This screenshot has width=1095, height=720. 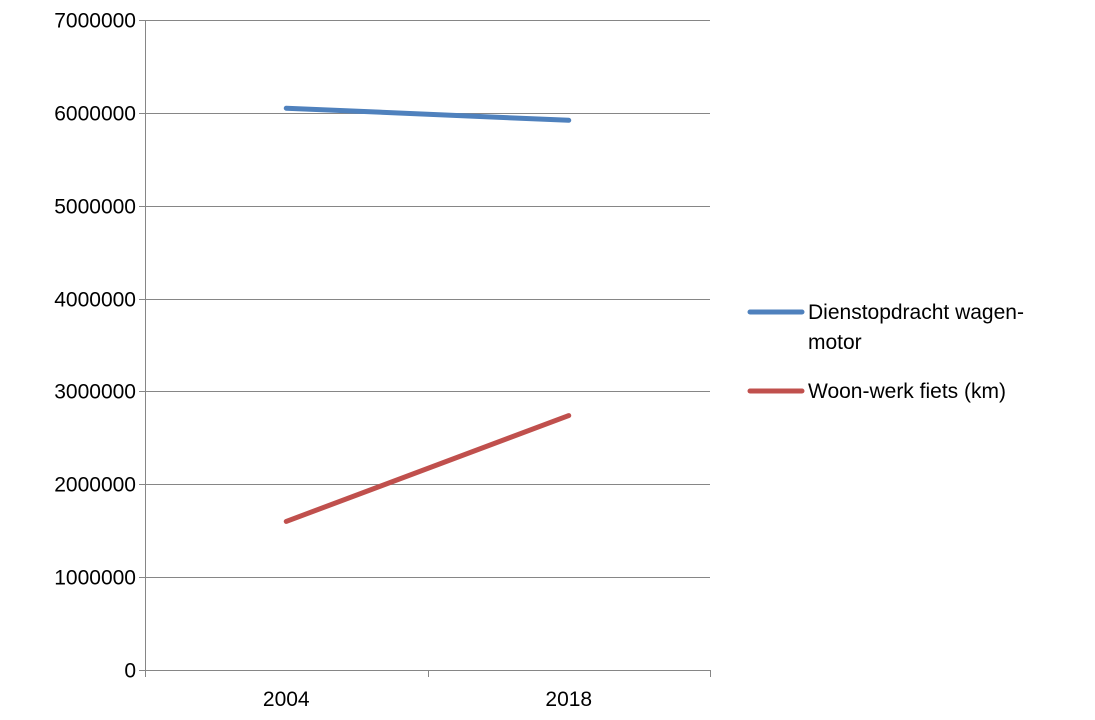 What do you see at coordinates (95, 485) in the screenshot?
I see `y-tick-label: 2000000` at bounding box center [95, 485].